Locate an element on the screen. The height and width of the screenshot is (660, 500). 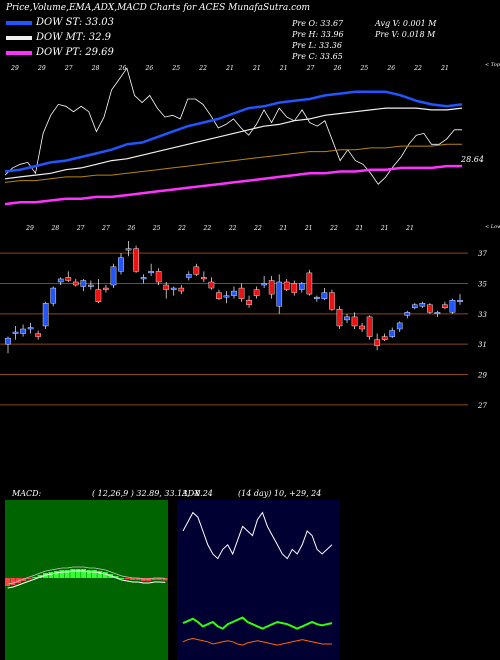
ema-scale-label: < Topa is located at coordinates (492, 65).